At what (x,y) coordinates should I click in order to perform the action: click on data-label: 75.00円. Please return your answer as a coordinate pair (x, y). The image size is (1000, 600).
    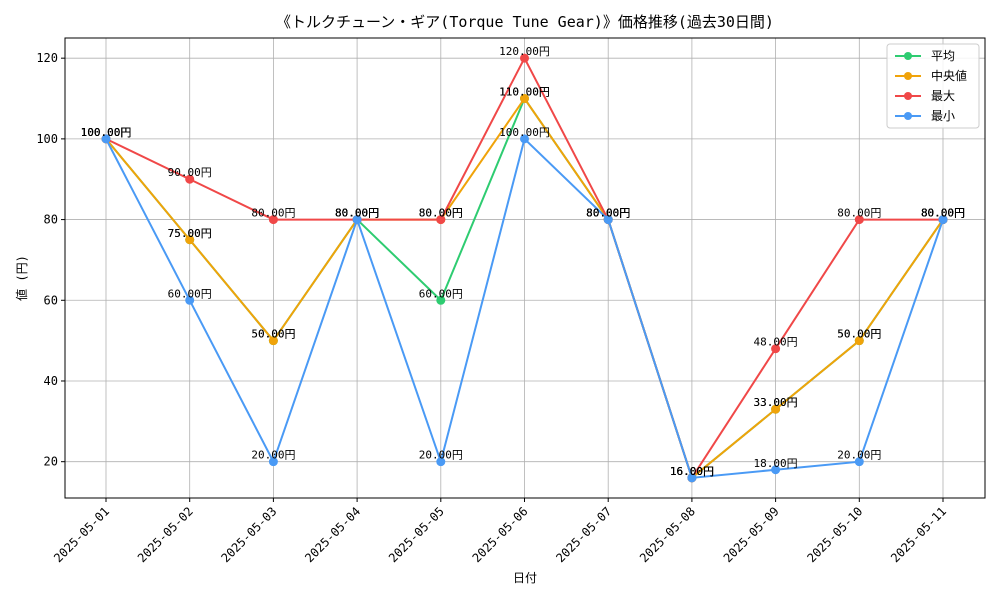
    Looking at the image, I should click on (190, 233).